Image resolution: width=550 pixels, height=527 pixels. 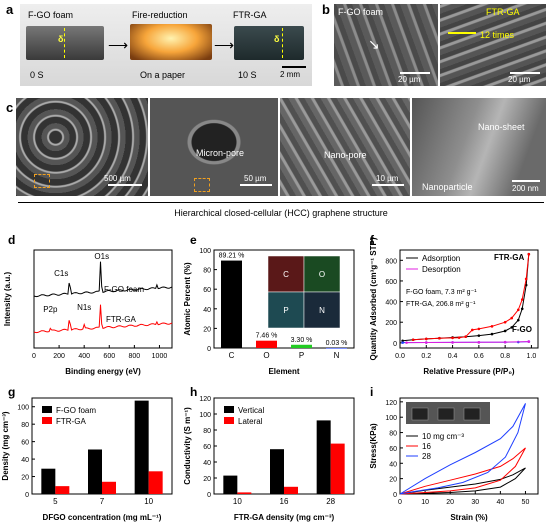 I want to click on element-map-label: N, so click(x=322, y=310).